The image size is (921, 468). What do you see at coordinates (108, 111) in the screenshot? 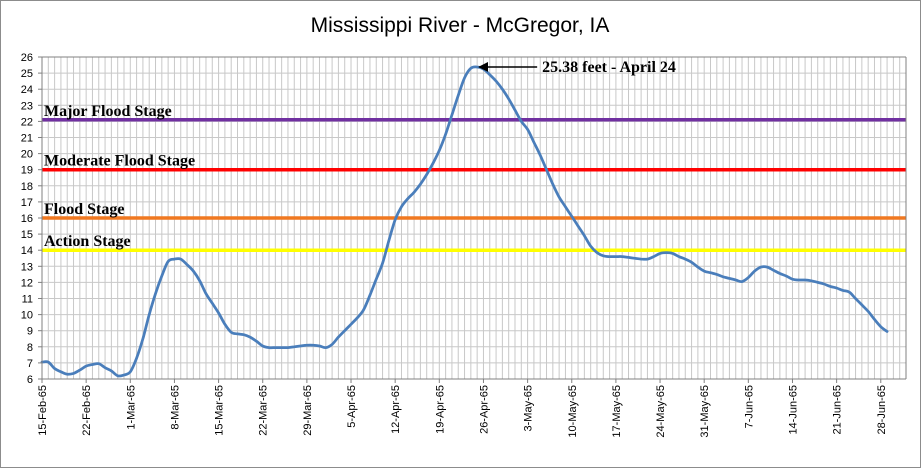
I see `reference-line-label: Major Flood Stage` at bounding box center [108, 111].